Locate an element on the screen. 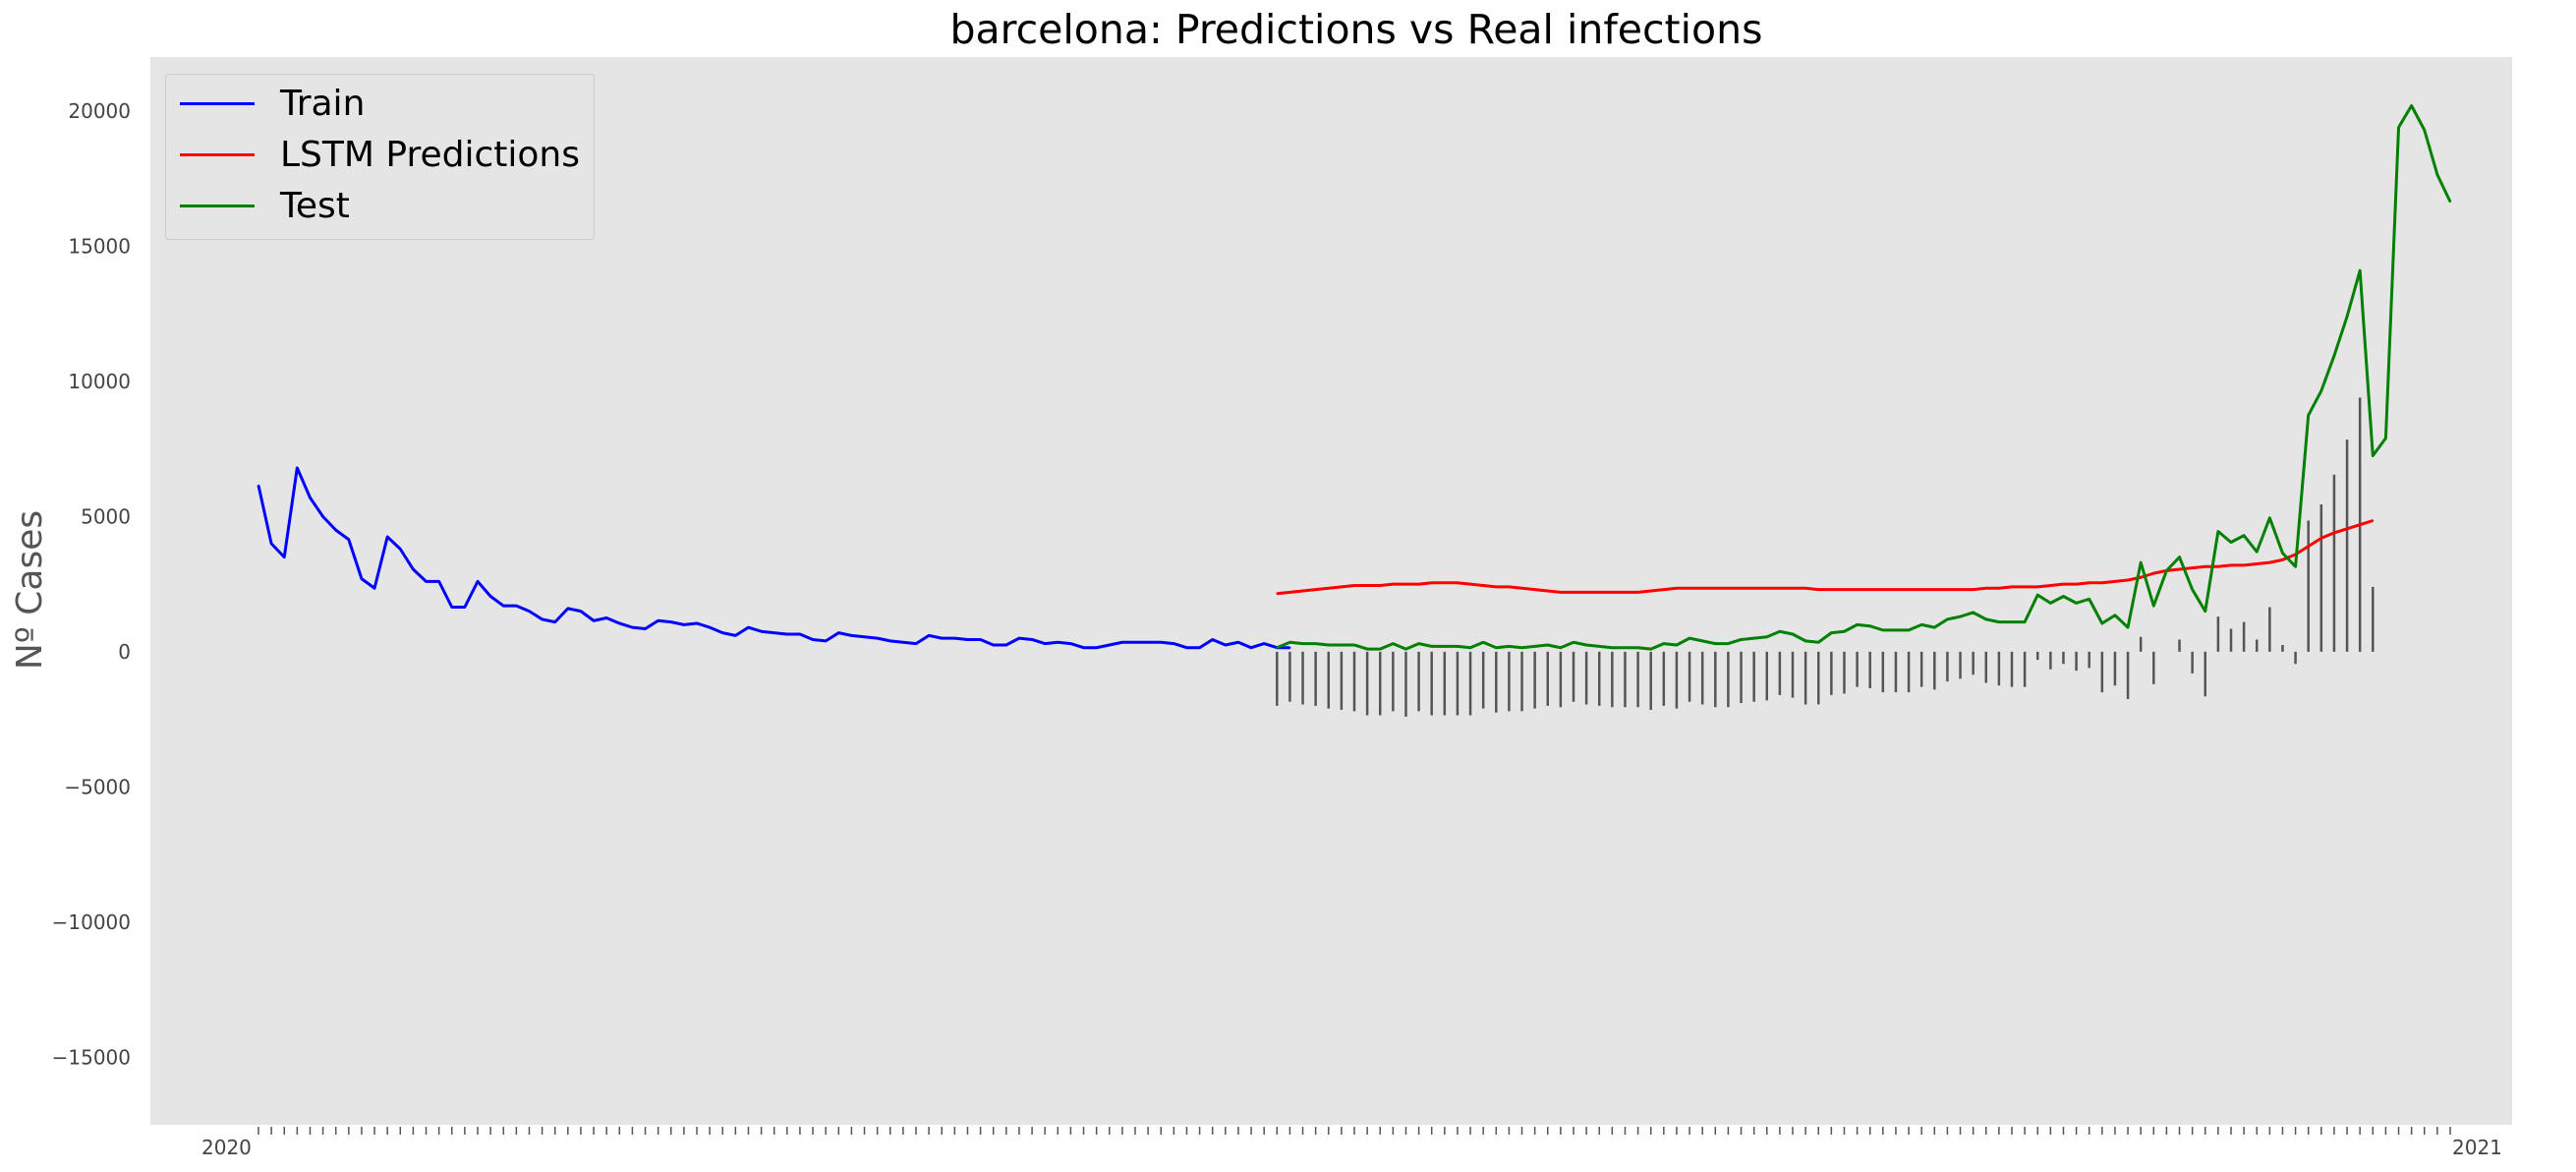 Image resolution: width=2576 pixels, height=1172 pixels. legend: Train LSTM Predictions Test is located at coordinates (380, 157).